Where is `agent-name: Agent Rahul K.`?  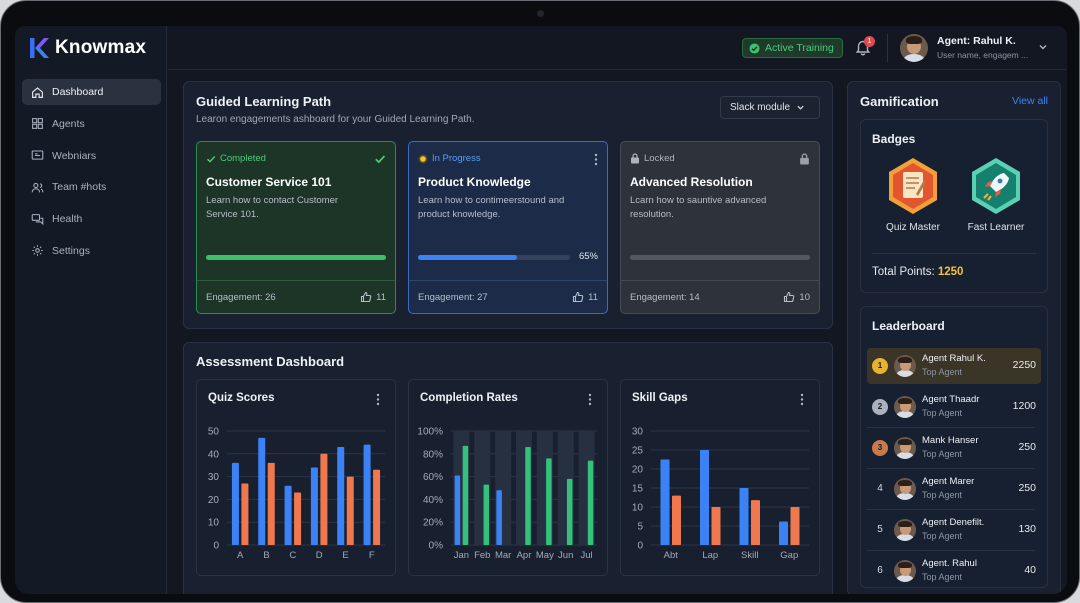 agent-name: Agent Rahul K. is located at coordinates (954, 358).